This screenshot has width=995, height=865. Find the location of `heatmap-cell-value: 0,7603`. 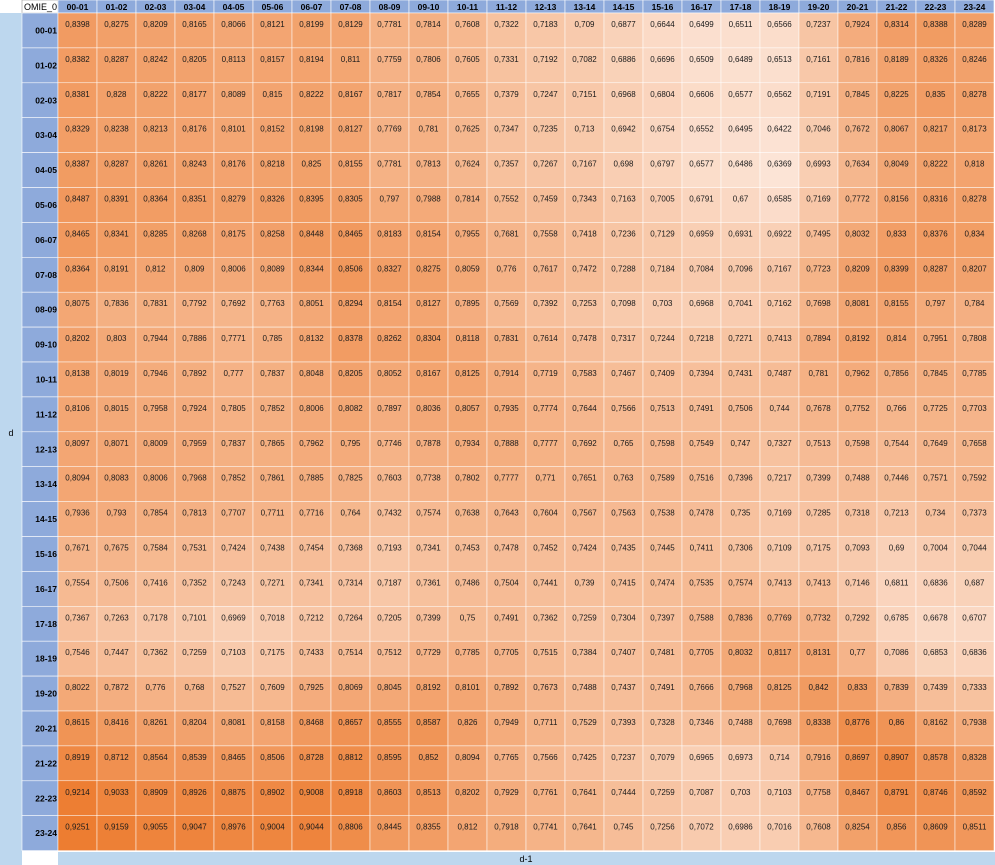

heatmap-cell-value: 0,7603 is located at coordinates (389, 478).